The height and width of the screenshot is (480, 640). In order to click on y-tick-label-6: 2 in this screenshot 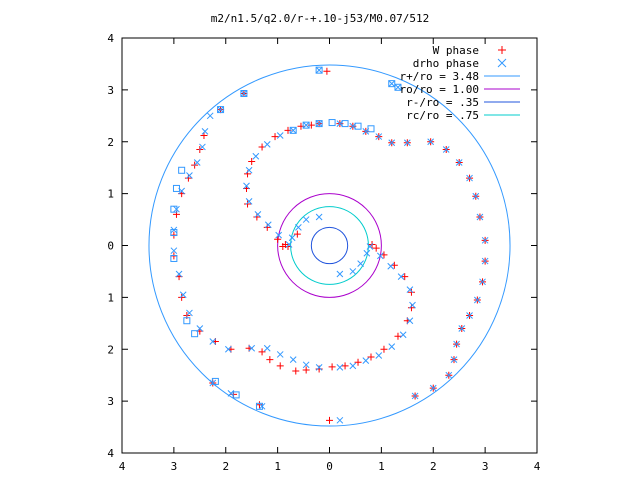, I will do `click(110, 349)`.